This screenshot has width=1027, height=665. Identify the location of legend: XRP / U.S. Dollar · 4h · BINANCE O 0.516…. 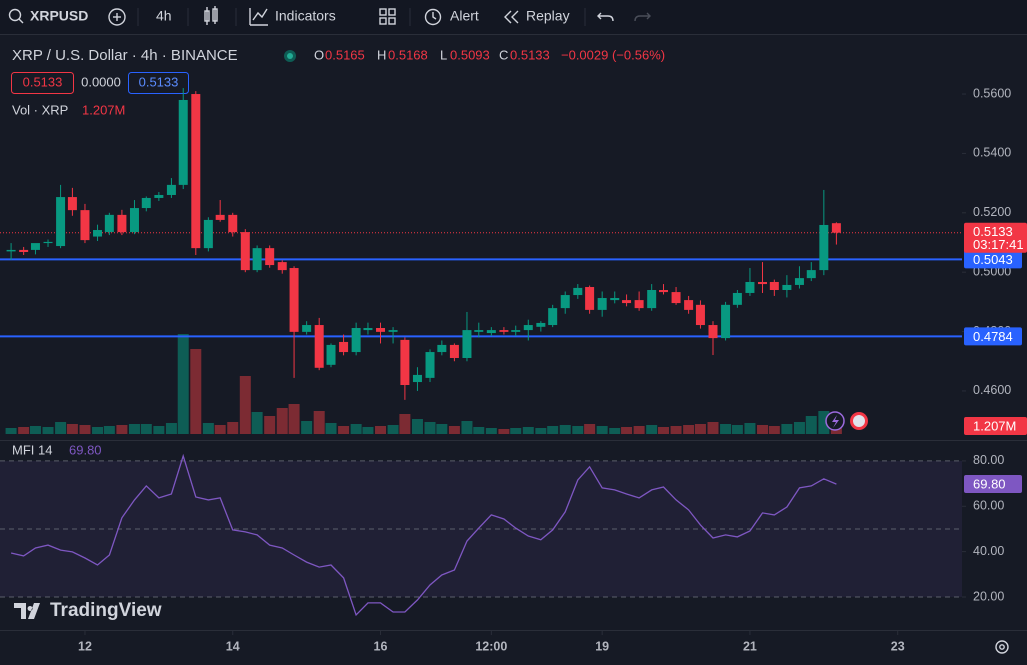
(338, 82).